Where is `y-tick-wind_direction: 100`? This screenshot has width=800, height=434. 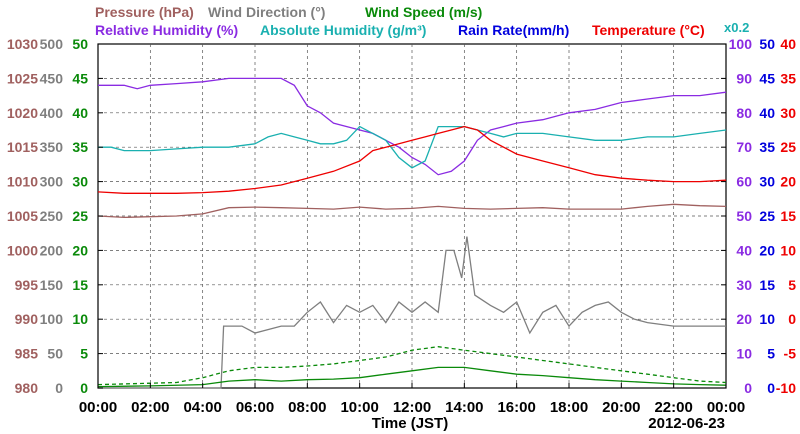 y-tick-wind_direction: 100 is located at coordinates (52, 319).